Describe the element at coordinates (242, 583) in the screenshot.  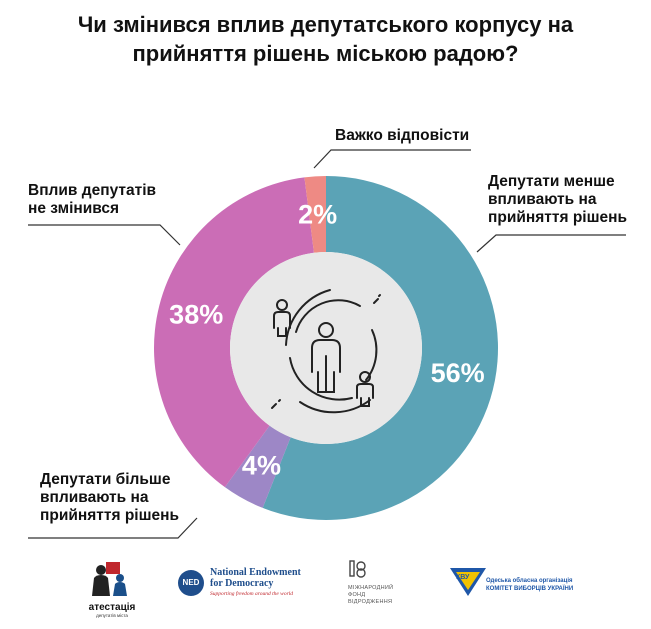
I see `ned-line2: for Democracy` at that location.